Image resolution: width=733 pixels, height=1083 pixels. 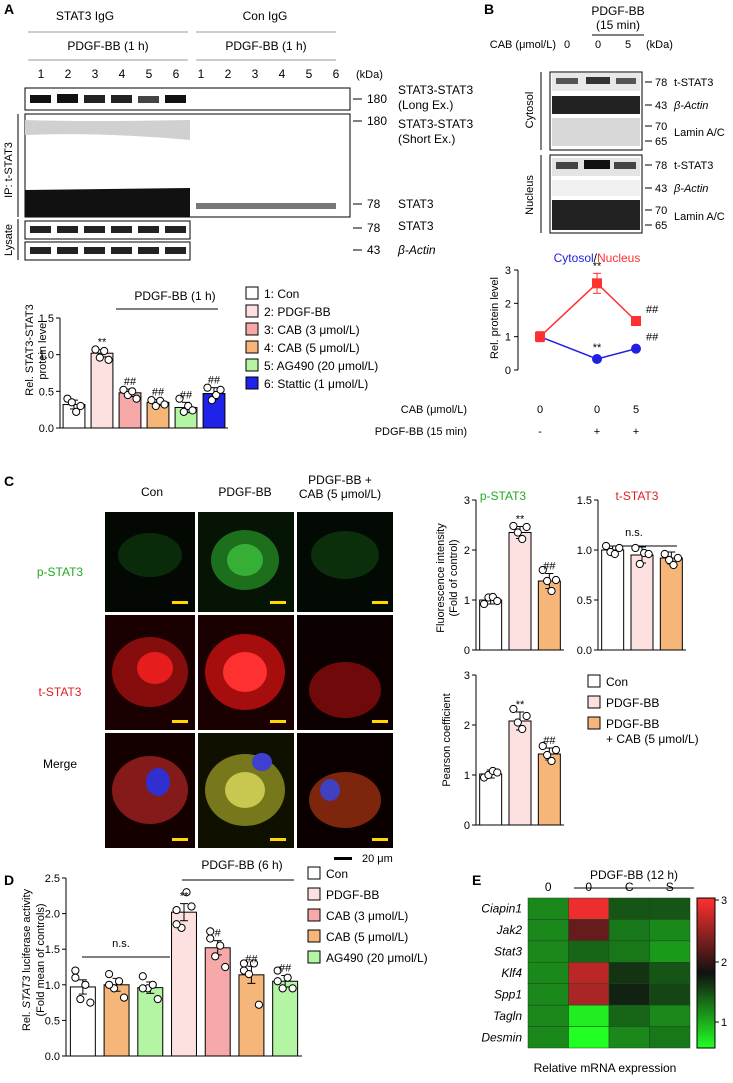 I want to click on svg-text: 1, so click(x=724, y=1023).